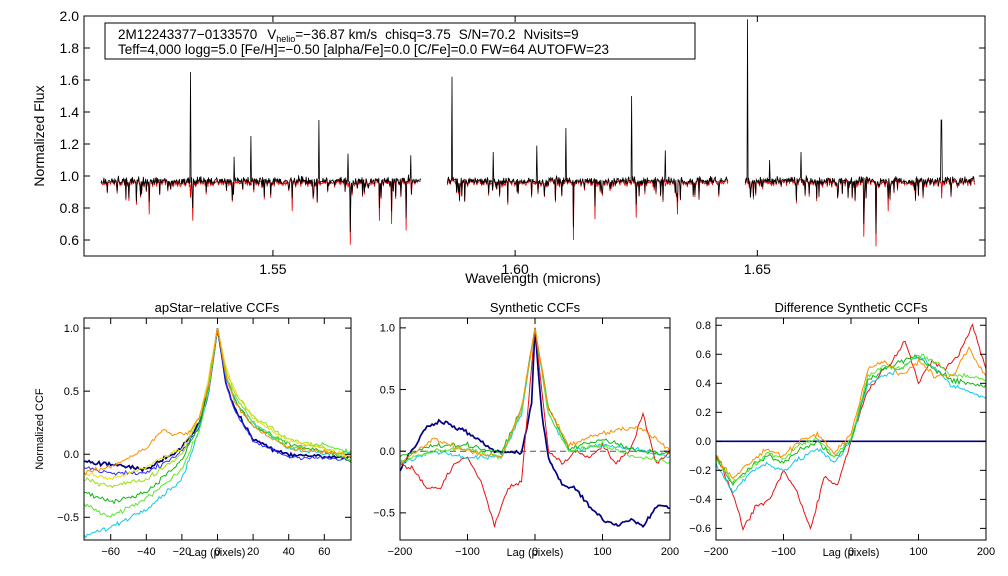 The image size is (1008, 576). Describe the element at coordinates (703, 413) in the screenshot. I see `y-tick-label: 0.2` at that location.